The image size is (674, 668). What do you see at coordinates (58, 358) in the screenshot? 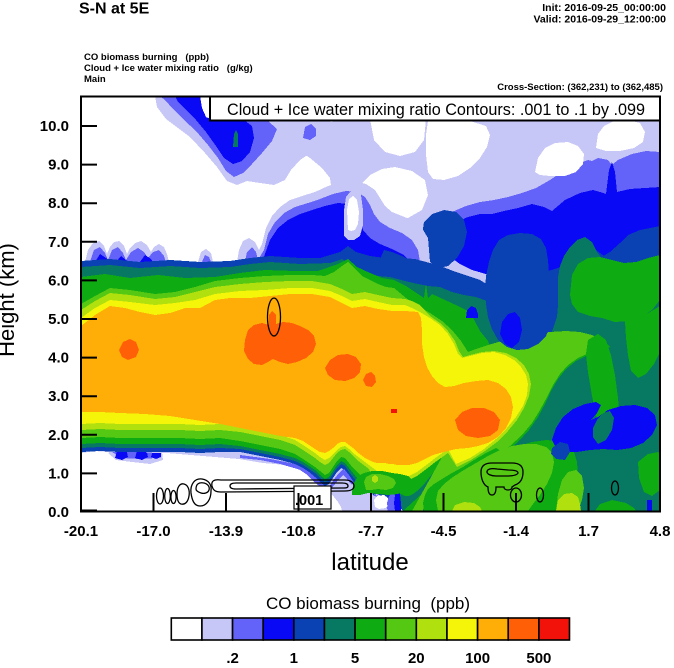
I see `svg-text: 4.0` at bounding box center [58, 358].